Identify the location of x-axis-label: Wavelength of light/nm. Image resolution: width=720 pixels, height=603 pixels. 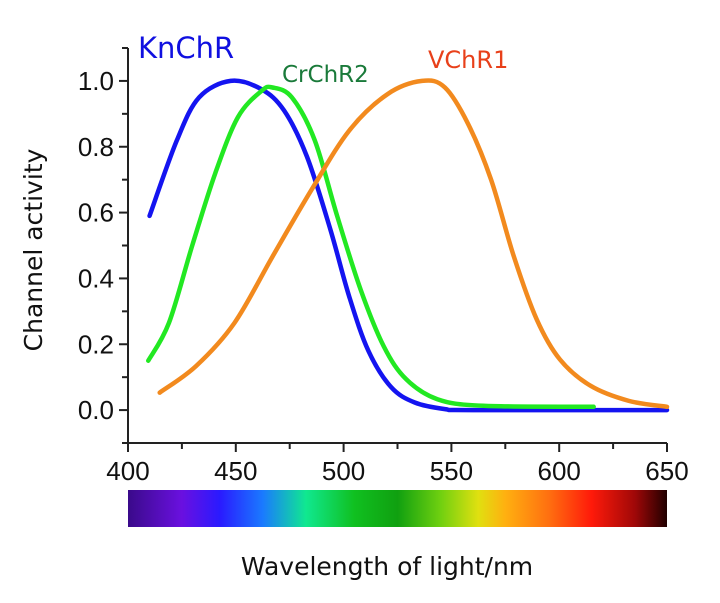
(387, 566).